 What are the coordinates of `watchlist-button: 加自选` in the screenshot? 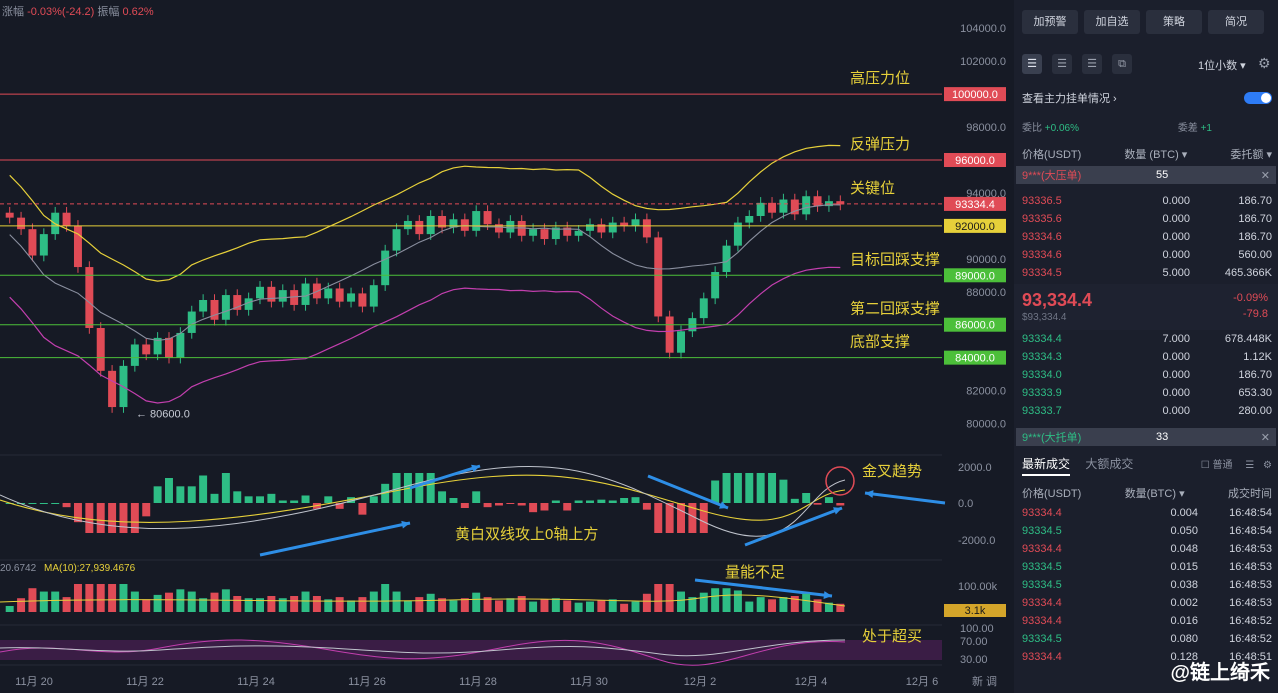 It's located at (1112, 22).